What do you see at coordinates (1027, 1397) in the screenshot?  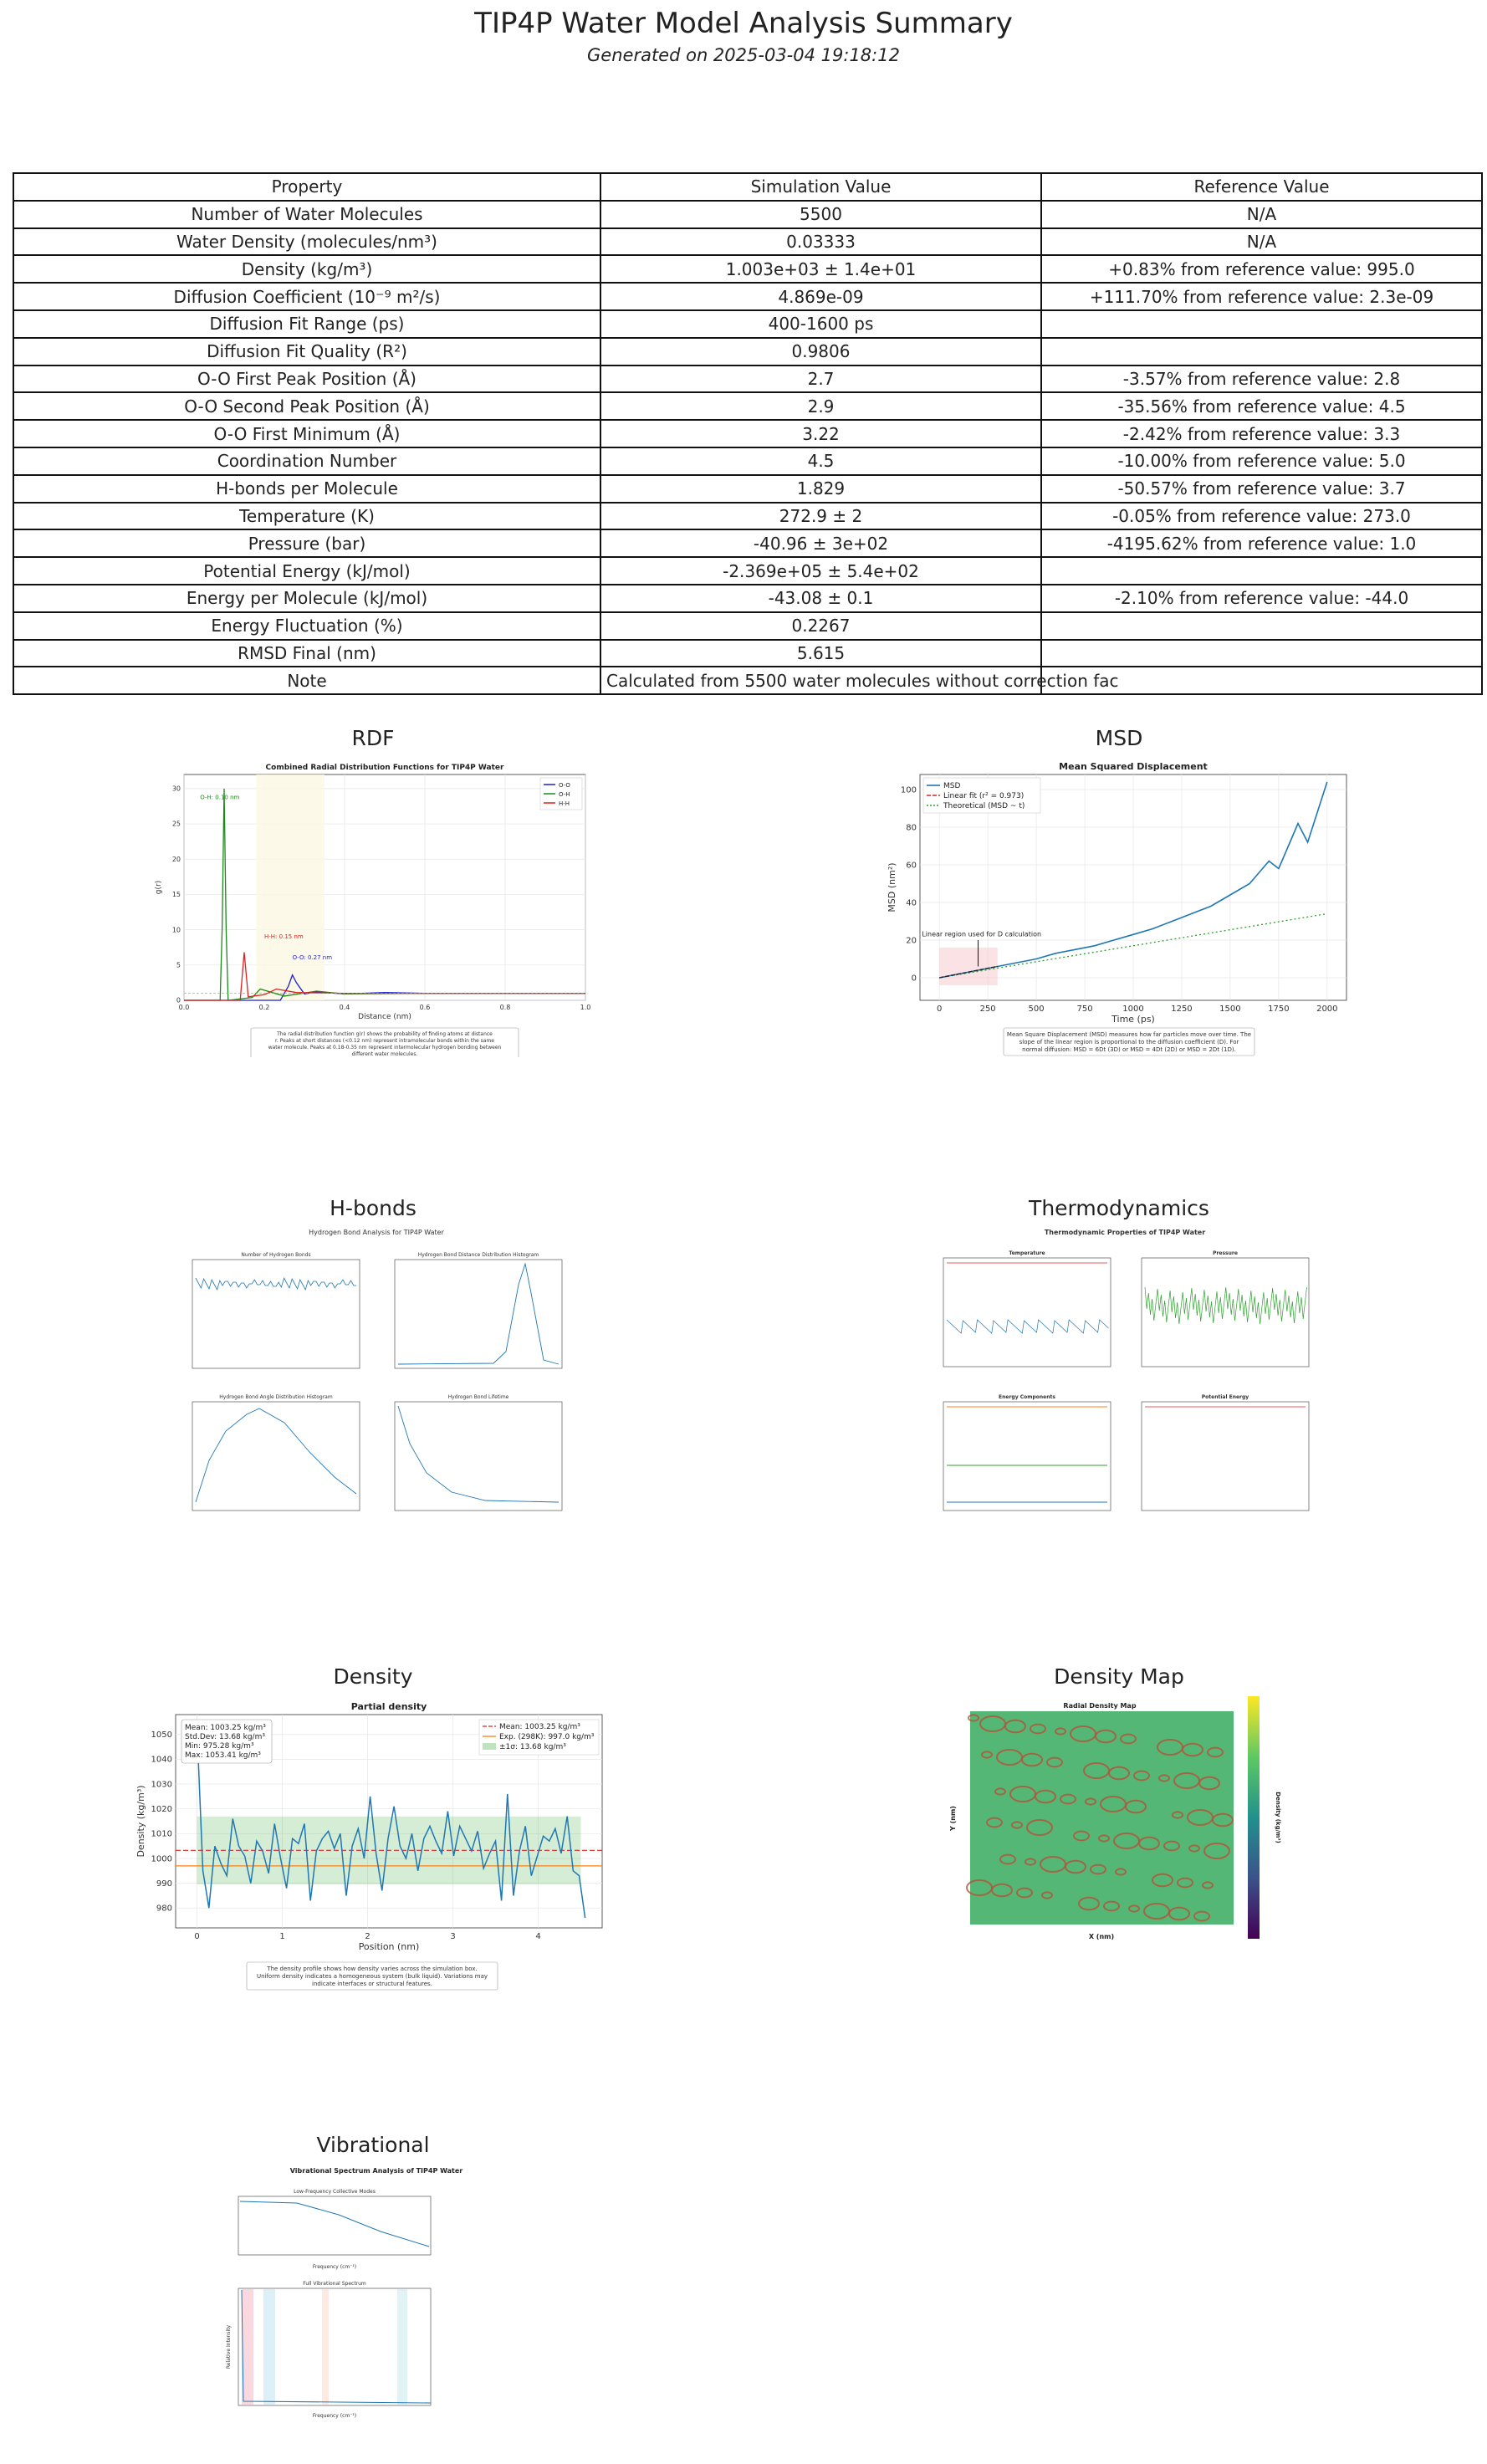 I see `subplot-title: Energy Components` at bounding box center [1027, 1397].